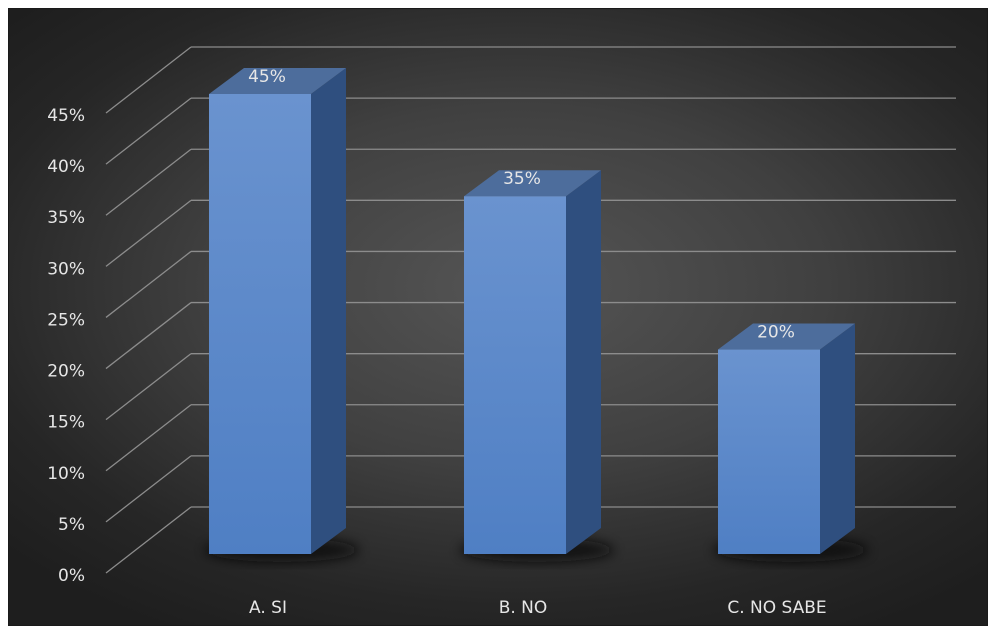 This screenshot has width=995, height=642. I want to click on data-label: 20%, so click(776, 333).